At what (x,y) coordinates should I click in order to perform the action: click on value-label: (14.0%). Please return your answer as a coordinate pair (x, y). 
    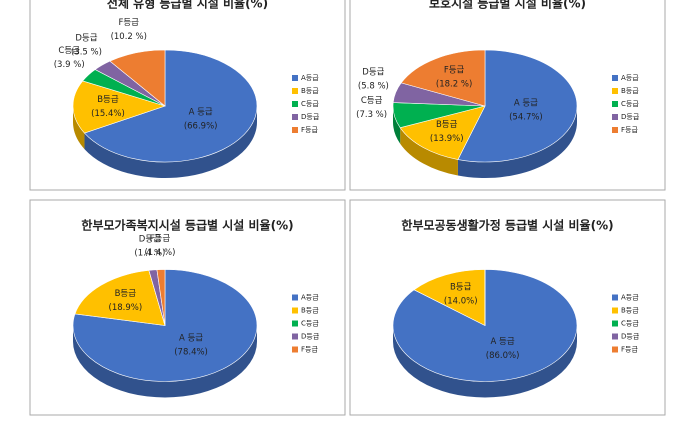
    Looking at the image, I should click on (461, 302).